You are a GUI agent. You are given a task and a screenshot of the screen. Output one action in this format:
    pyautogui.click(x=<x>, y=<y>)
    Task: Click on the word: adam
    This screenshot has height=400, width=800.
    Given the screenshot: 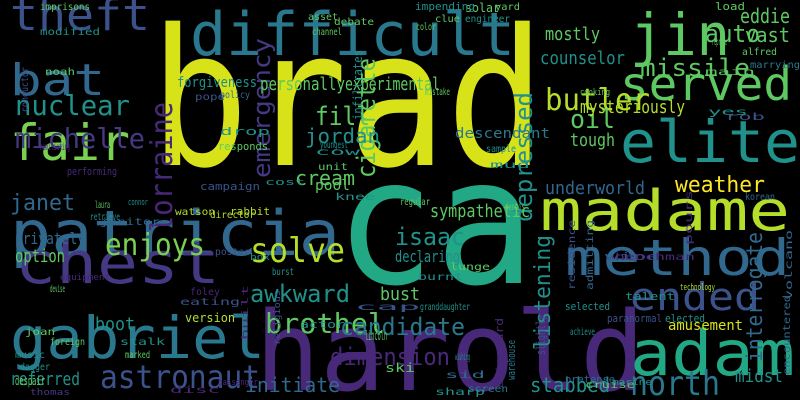 What is the action you would take?
    pyautogui.click(x=712, y=353)
    